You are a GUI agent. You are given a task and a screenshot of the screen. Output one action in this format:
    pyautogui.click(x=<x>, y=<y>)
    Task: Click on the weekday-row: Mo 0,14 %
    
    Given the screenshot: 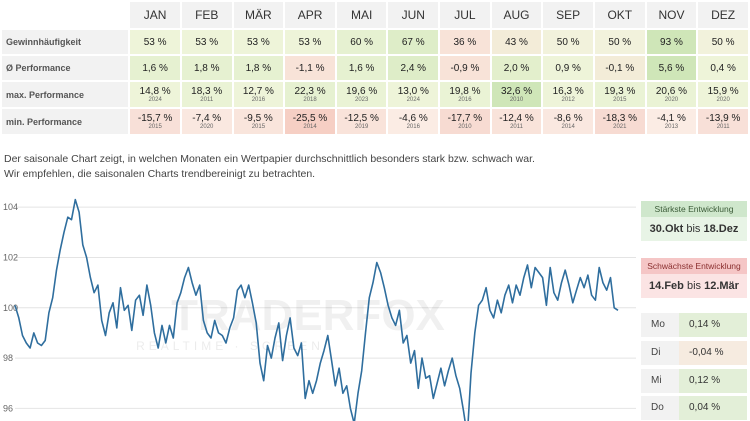 What is the action you would take?
    pyautogui.click(x=694, y=325)
    